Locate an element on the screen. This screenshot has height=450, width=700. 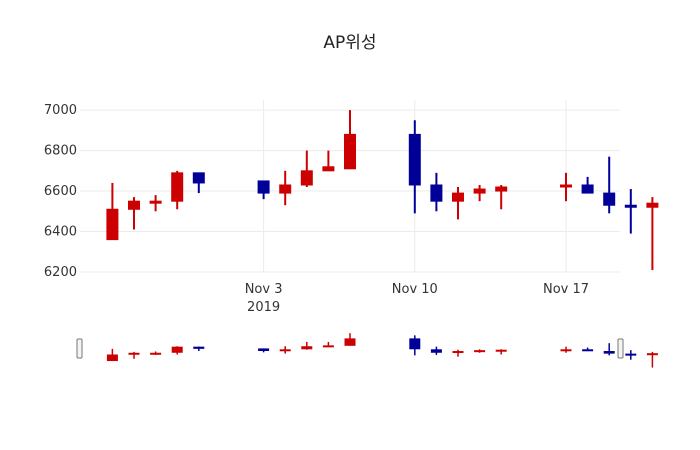
y-tick-label: 6800 is located at coordinates (60, 151).